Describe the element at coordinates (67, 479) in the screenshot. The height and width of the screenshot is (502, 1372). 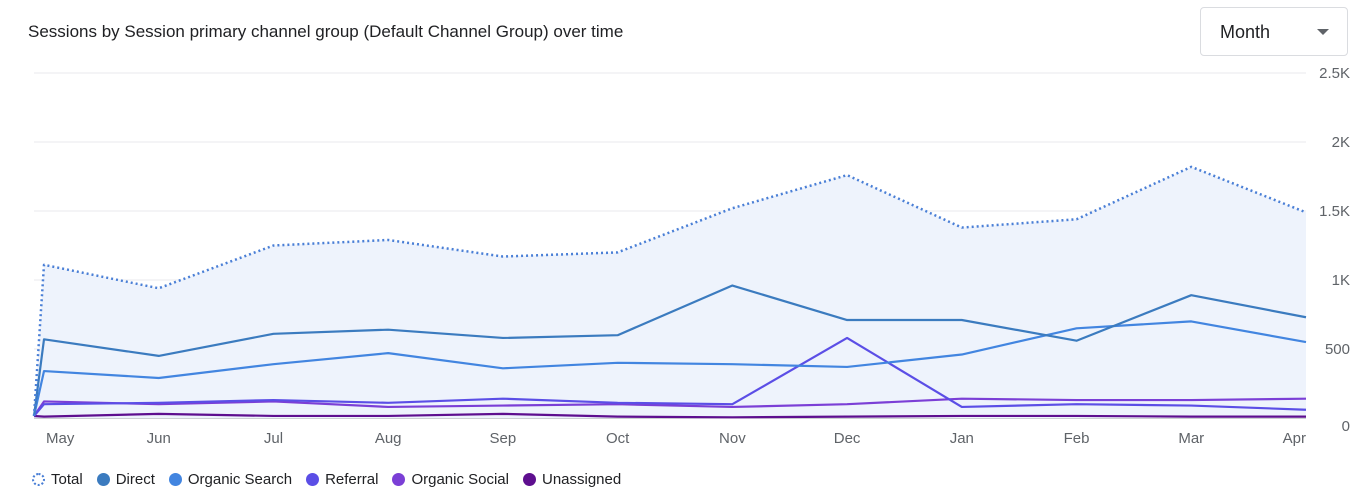
I see `legend-label: Total` at that location.